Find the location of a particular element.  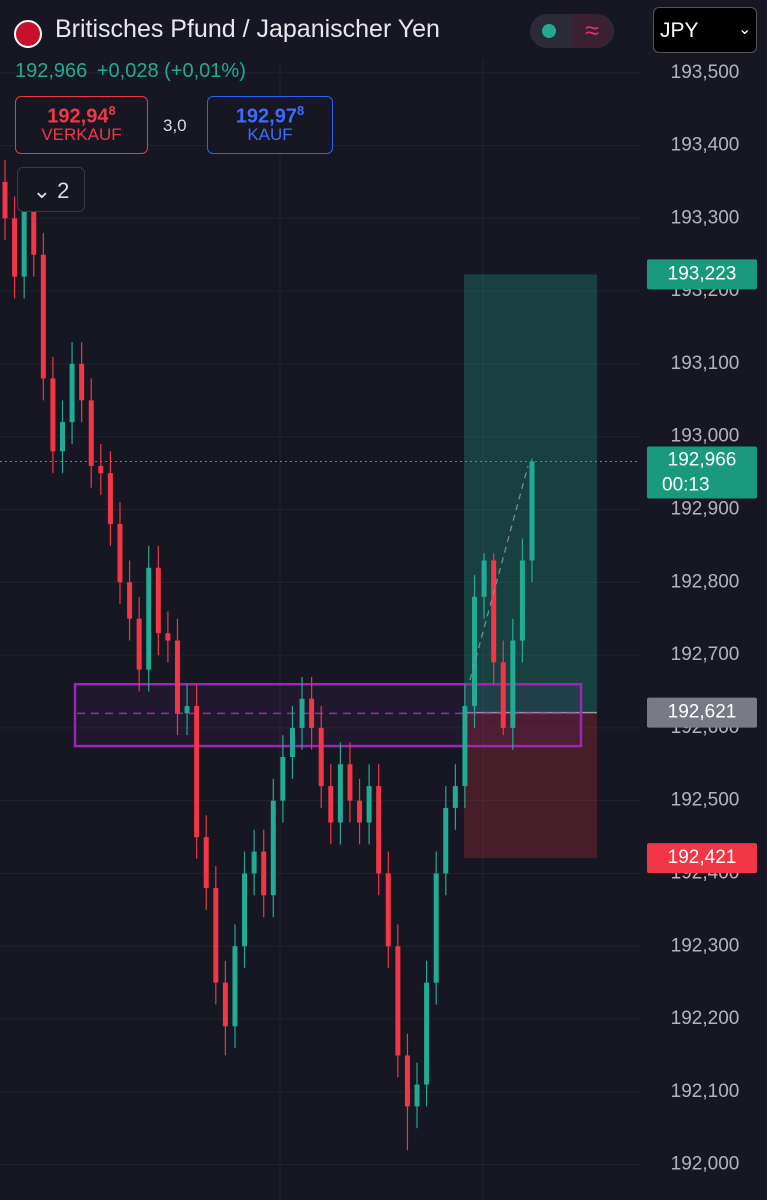

indicator-count: 2 is located at coordinates (63, 190).